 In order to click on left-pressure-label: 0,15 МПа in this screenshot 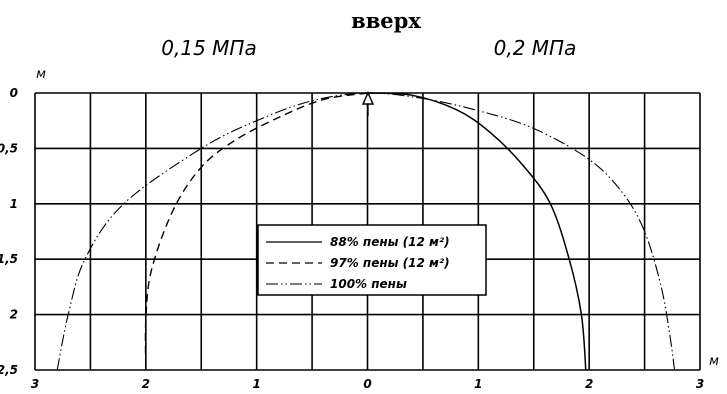, I will do `click(208, 48)`.